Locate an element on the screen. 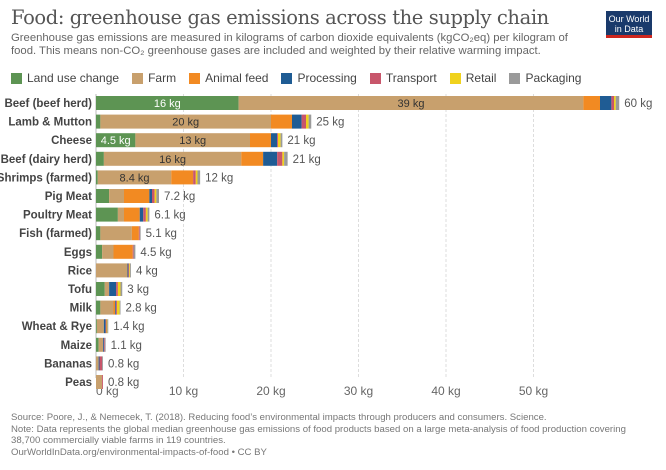  category-label: Beef (dairy herd) is located at coordinates (47, 160).